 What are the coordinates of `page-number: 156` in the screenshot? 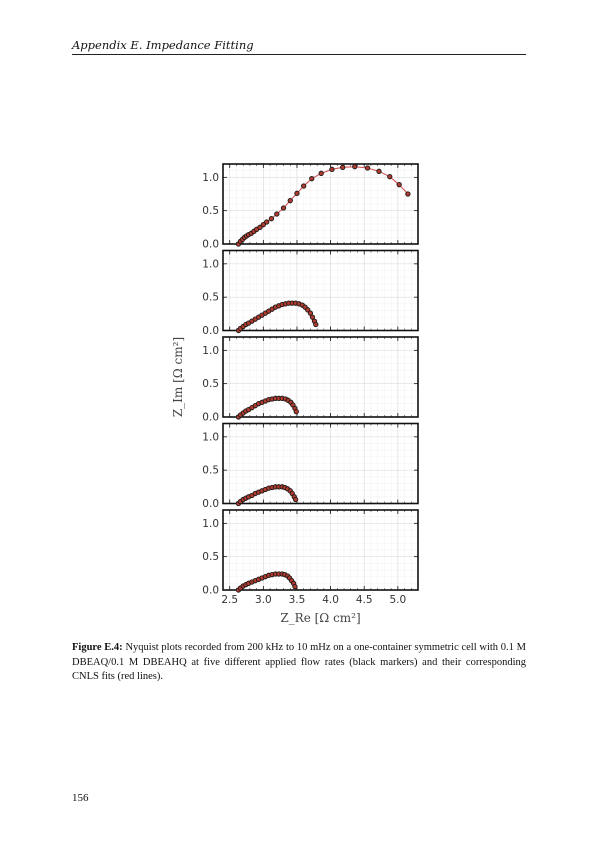 It's located at (80, 798).